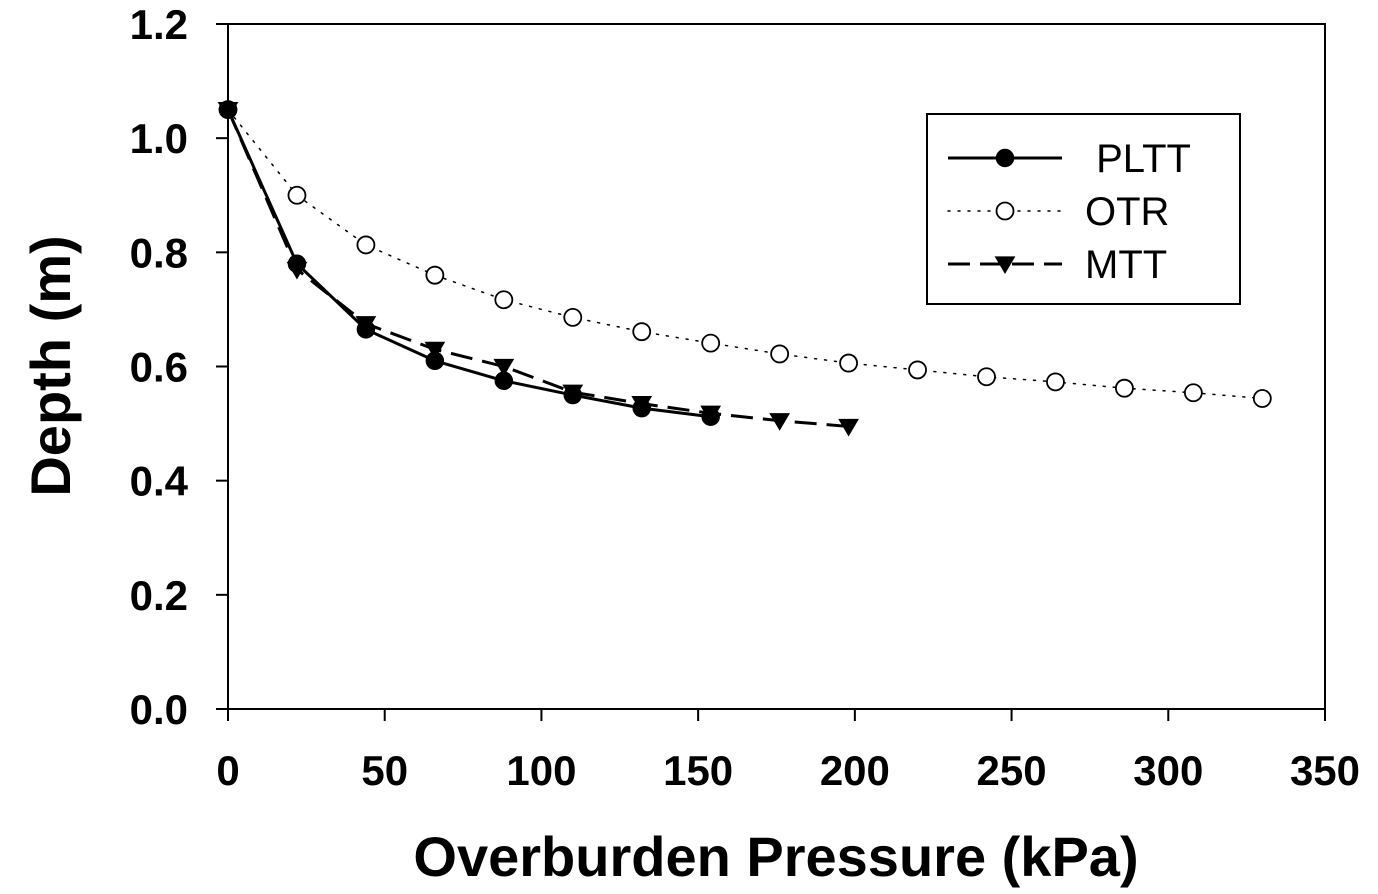 This screenshot has height=894, width=1378. What do you see at coordinates (788, 751) in the screenshot?
I see `x-axis: 0 50 100 150 200 250 300 350` at bounding box center [788, 751].